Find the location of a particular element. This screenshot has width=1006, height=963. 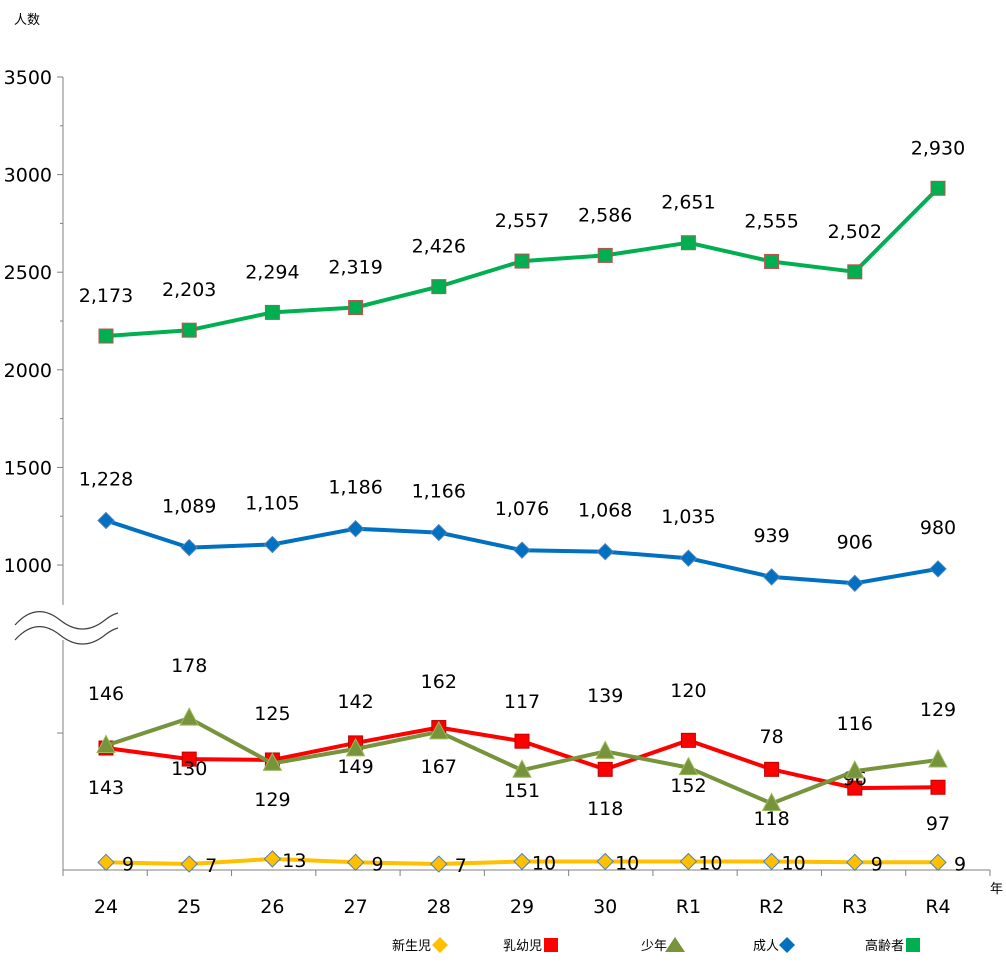

data-label-高齢者: 2,203 is located at coordinates (189, 290).